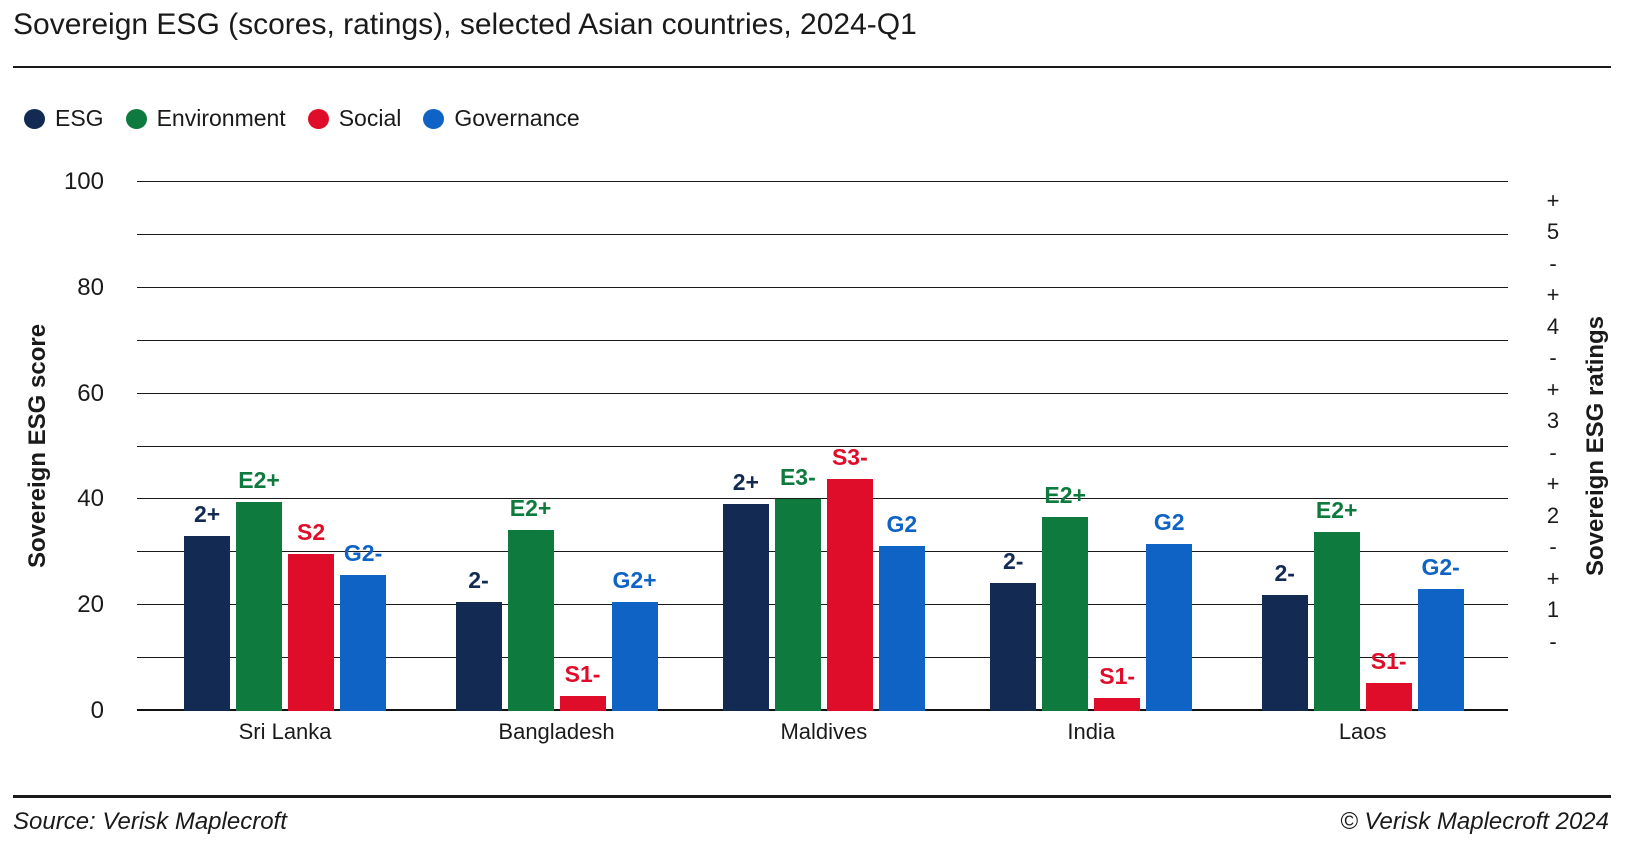 Image resolution: width=1625 pixels, height=866 pixels. I want to click on title-divider-line, so click(812, 67).